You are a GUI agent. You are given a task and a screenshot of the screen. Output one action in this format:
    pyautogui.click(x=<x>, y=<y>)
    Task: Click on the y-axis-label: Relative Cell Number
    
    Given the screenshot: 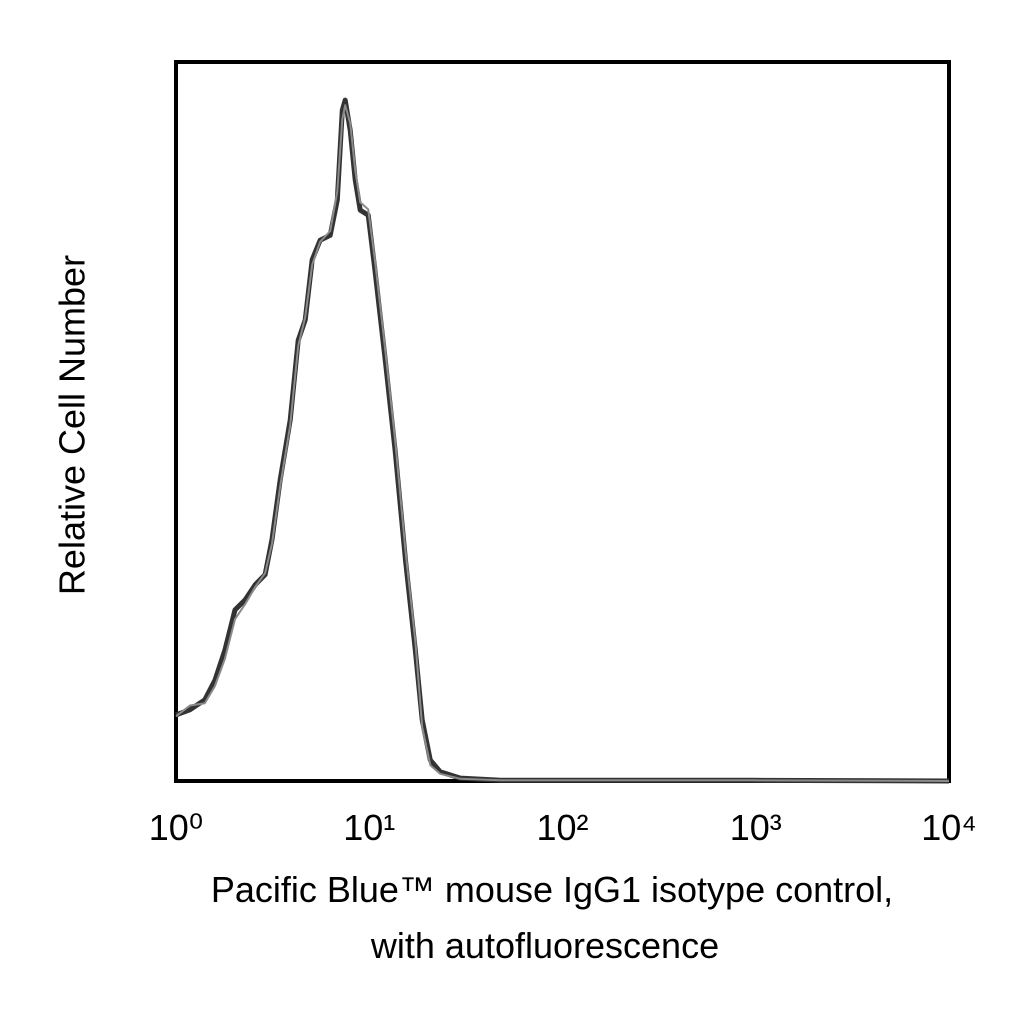 What is the action you would take?
    pyautogui.click(x=72, y=425)
    